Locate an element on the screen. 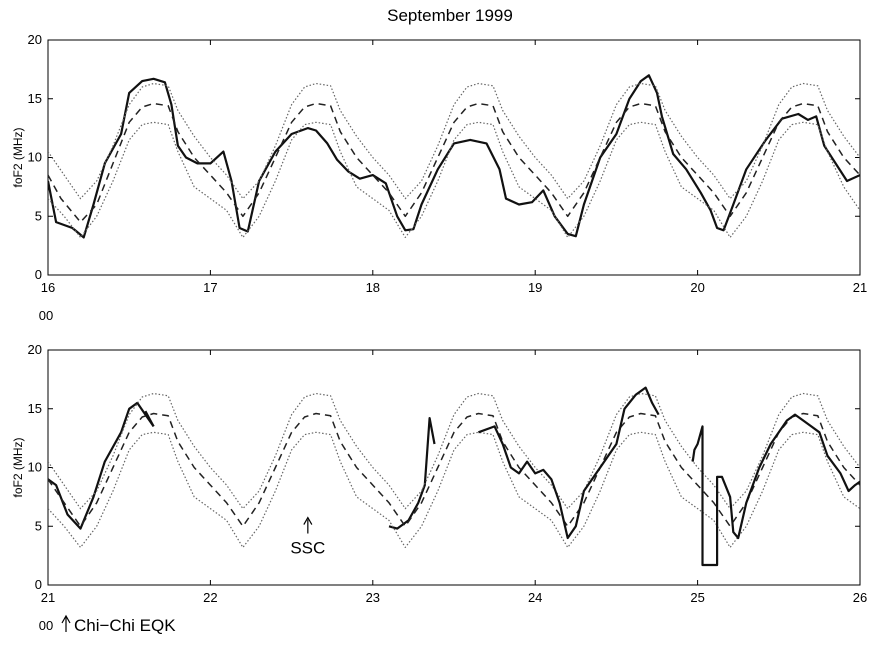 The image size is (870, 645). x-tick-label: 25 is located at coordinates (697, 597).